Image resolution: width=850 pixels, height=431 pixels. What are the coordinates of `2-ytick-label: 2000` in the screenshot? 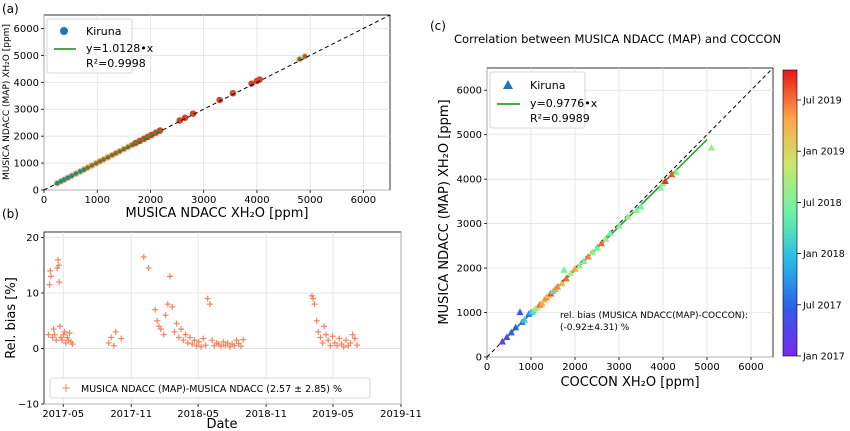 It's located at (469, 269).